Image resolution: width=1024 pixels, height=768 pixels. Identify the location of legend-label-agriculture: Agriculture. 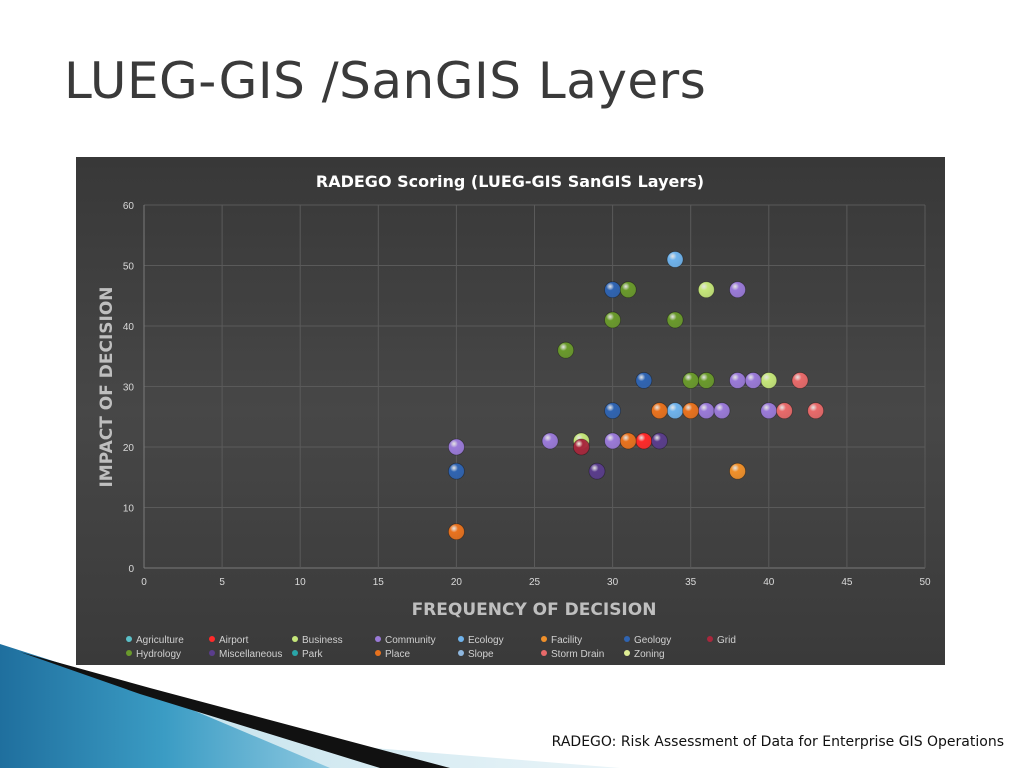
(160, 640).